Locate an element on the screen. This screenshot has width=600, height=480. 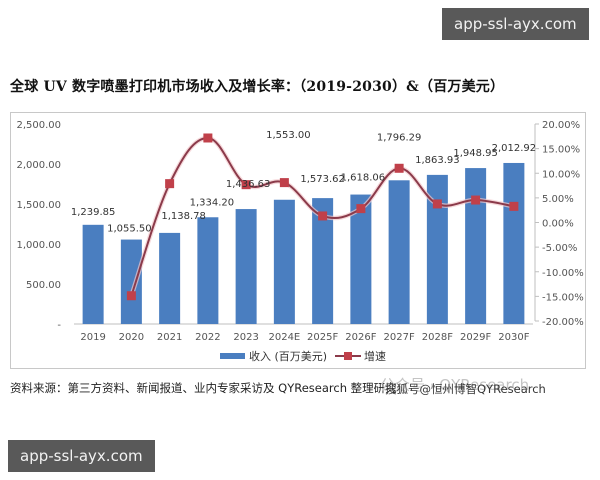
legend-line-marker is located at coordinates (348, 356).